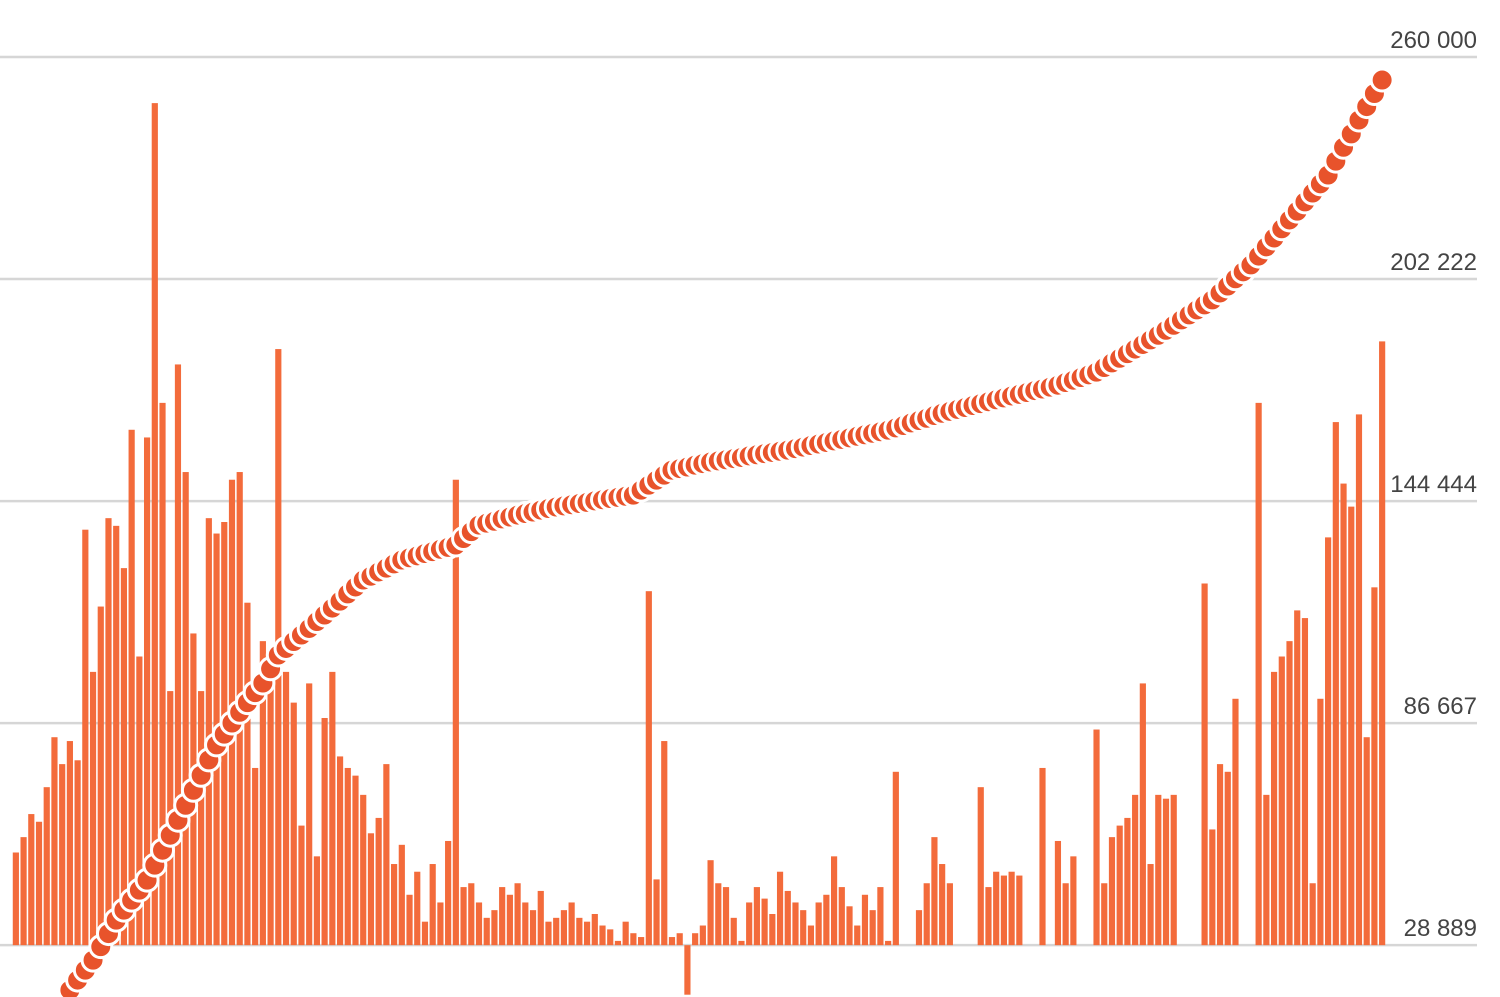 The width and height of the screenshot is (1500, 997). I want to click on y-axis-labels: 28 889 86 667 144 444 202 222 260 000, so click(1433, 484).